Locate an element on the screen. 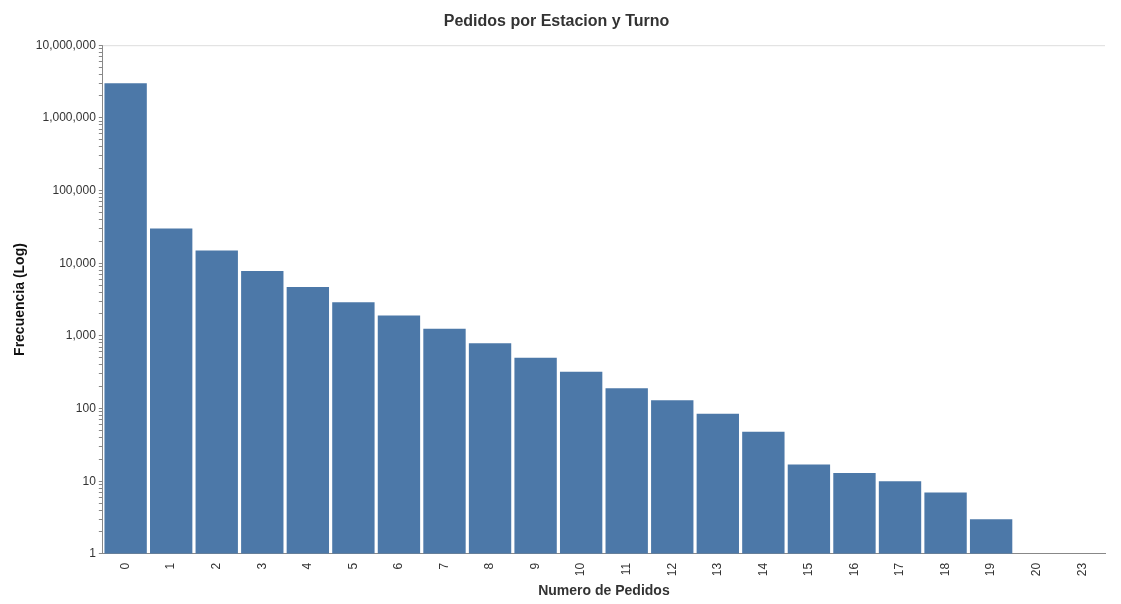 The image size is (1121, 604). y-tick-label: 1,000,000 is located at coordinates (69, 117).